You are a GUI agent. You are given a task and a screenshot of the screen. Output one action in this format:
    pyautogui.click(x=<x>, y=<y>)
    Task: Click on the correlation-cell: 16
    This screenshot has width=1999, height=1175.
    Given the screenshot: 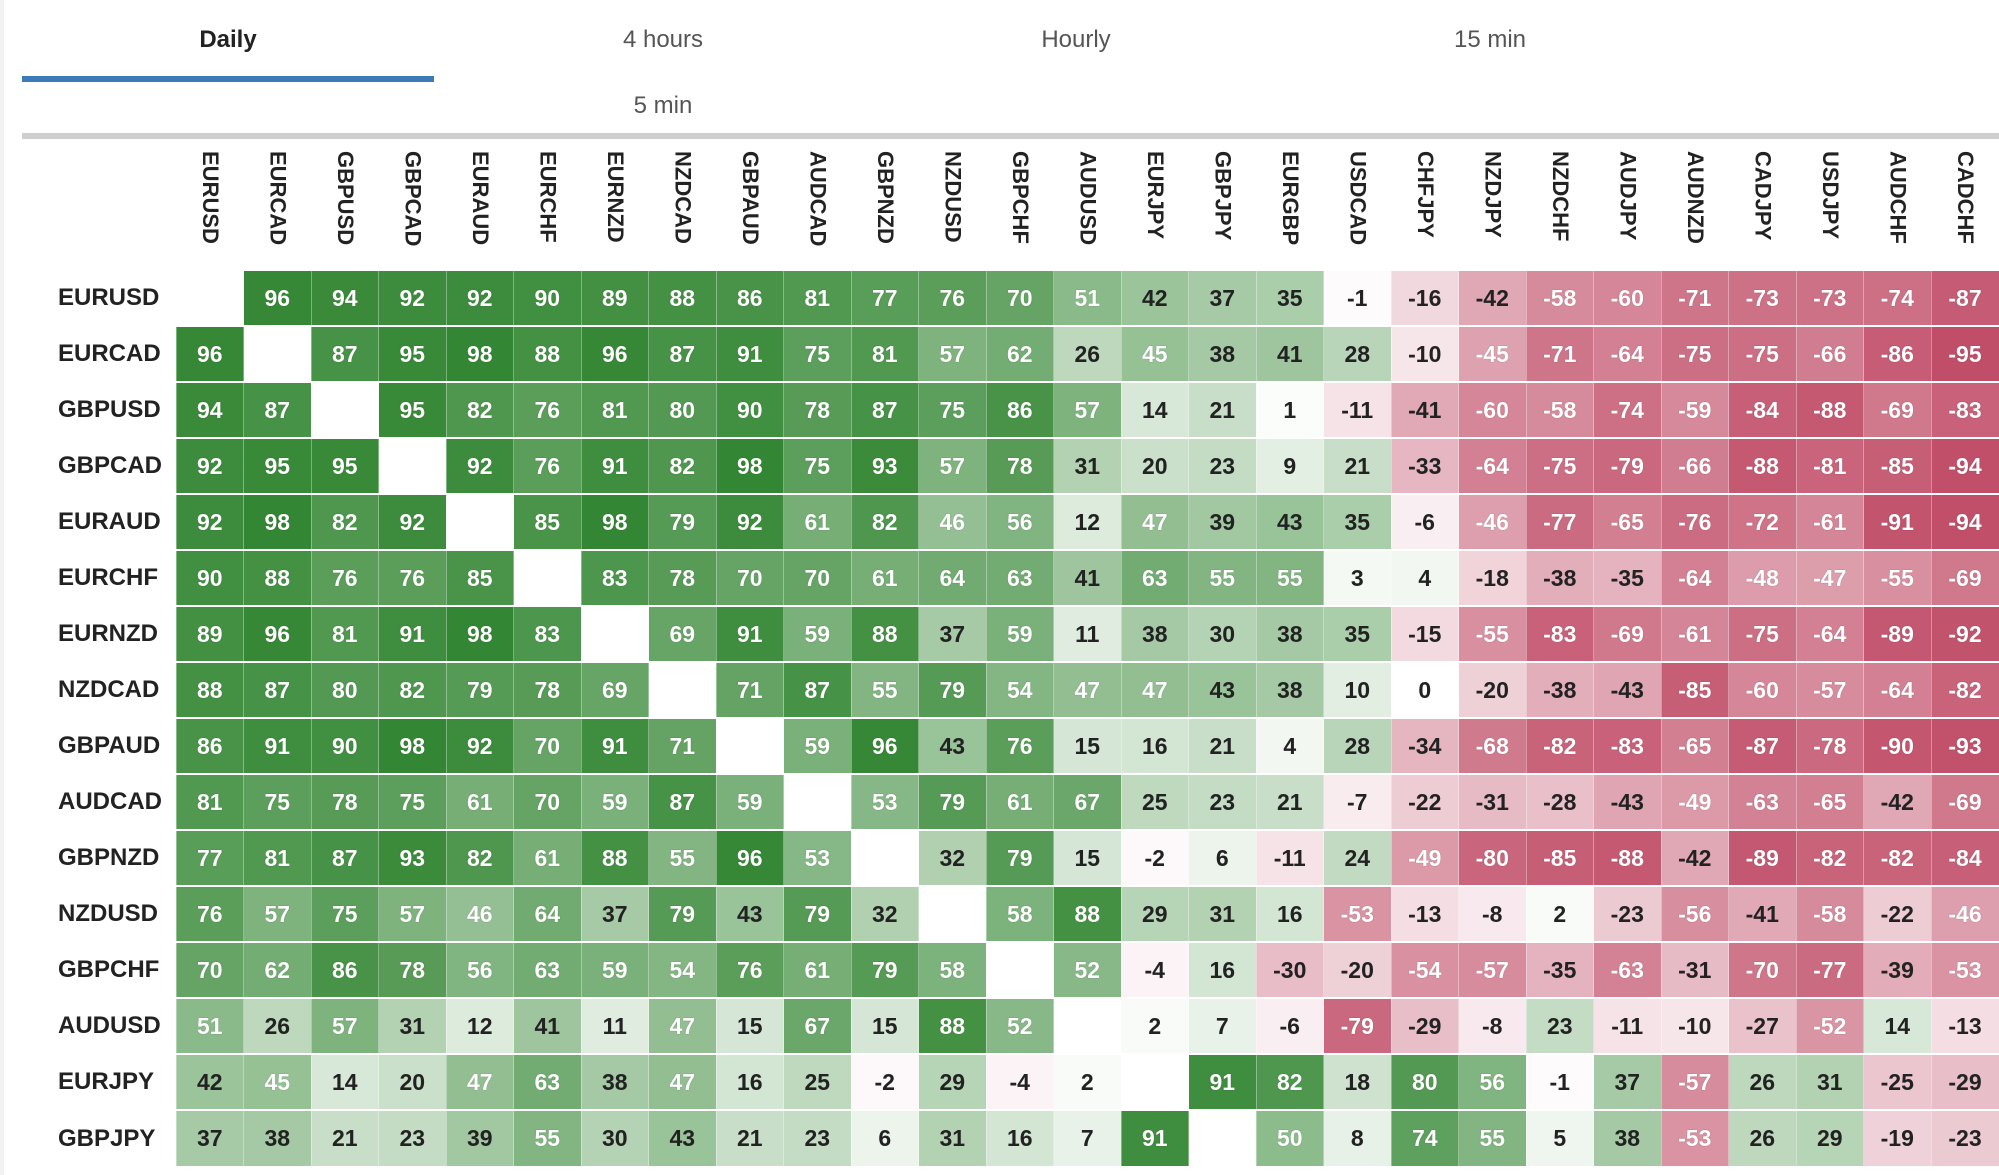 What is the action you would take?
    pyautogui.click(x=1019, y=1137)
    